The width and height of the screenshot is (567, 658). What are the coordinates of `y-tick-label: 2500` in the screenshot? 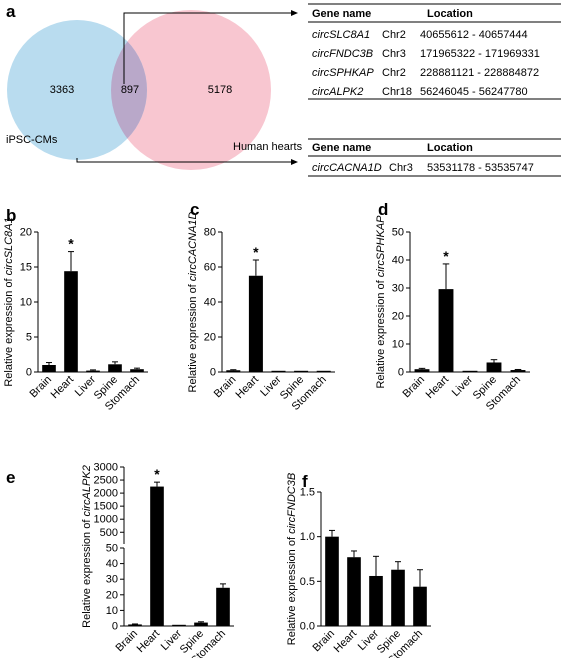 It's located at (106, 481).